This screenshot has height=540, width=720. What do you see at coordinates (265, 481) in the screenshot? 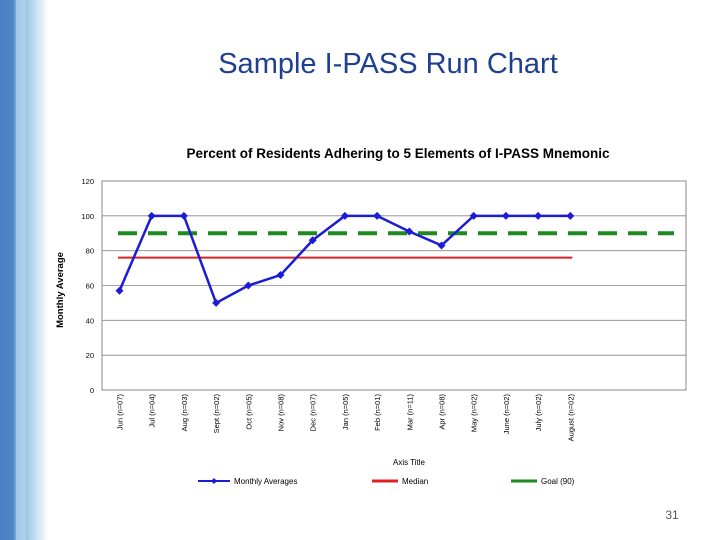
I see `legend-label: Monthly Averages` at bounding box center [265, 481].